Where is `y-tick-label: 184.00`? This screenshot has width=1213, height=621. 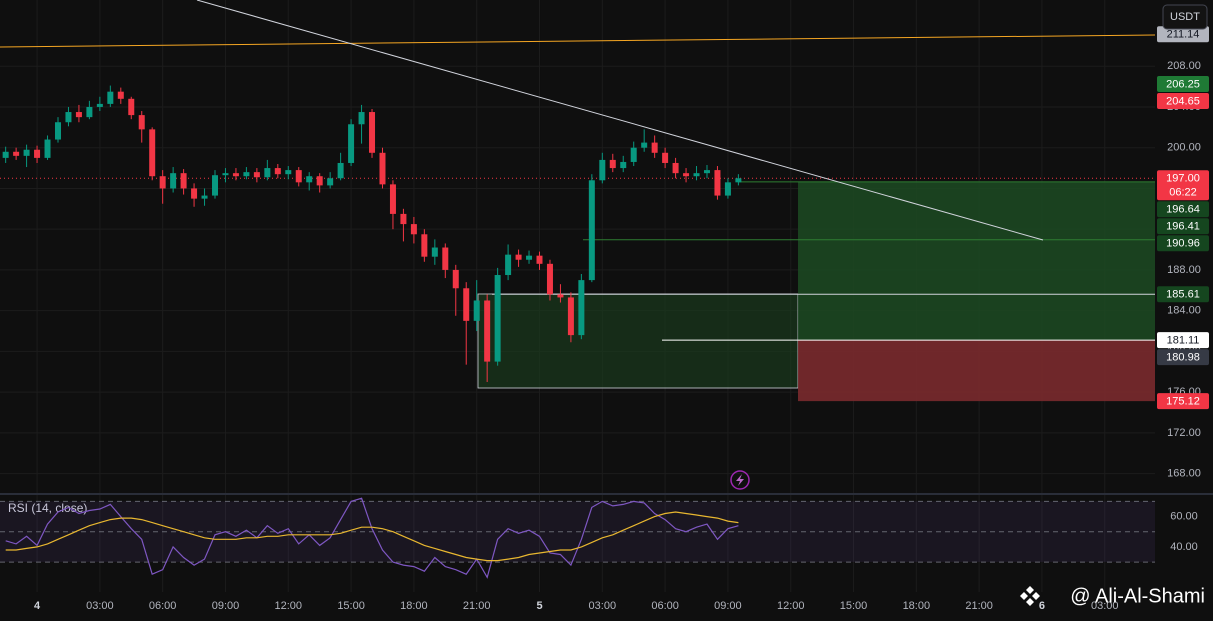
y-tick-label: 184.00 is located at coordinates (1184, 311).